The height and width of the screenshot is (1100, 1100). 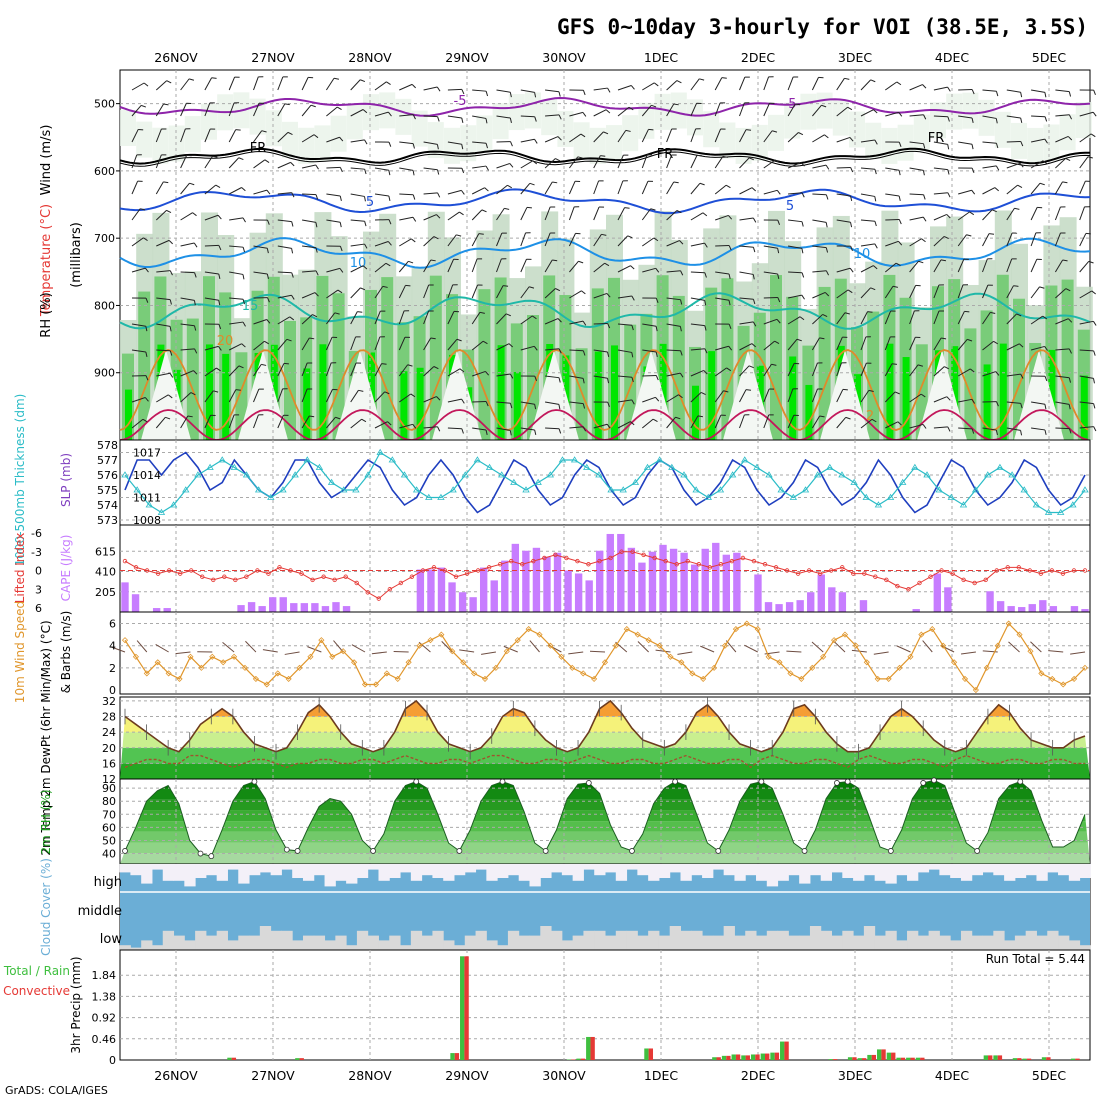 What do you see at coordinates (109, 788) in the screenshot?
I see `rh-tick: 90` at bounding box center [109, 788].